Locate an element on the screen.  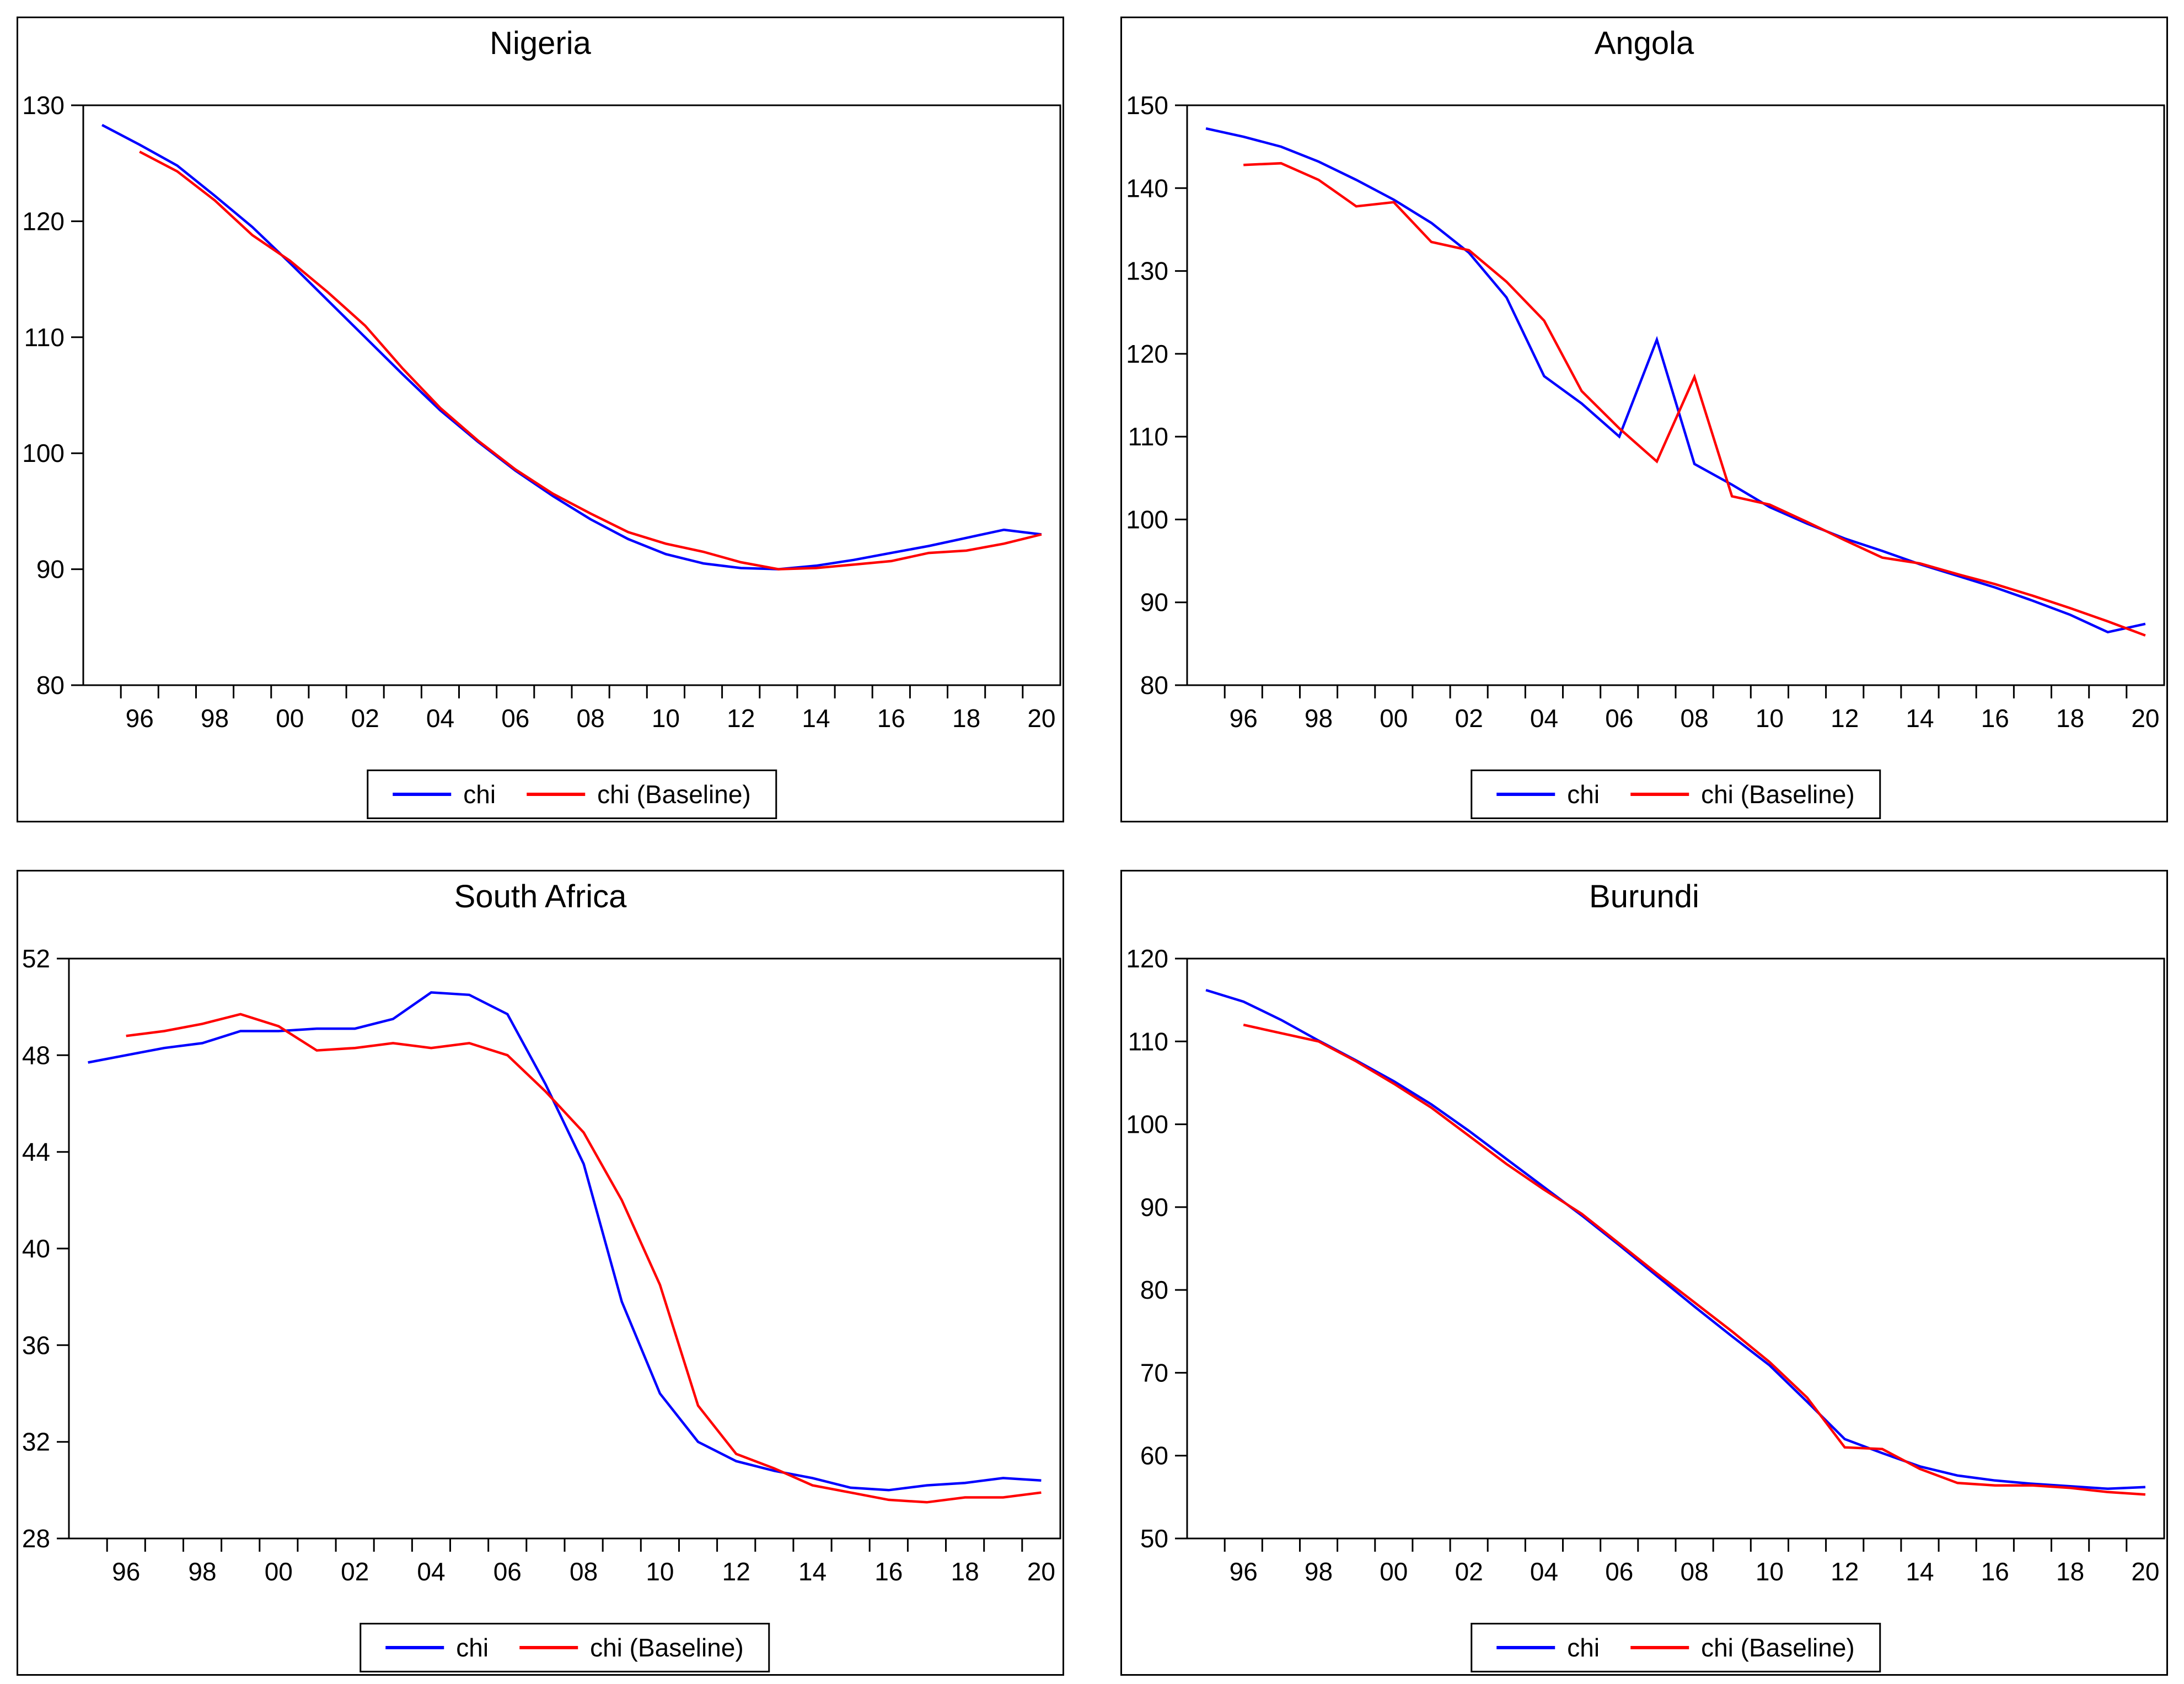
y-tick-label: 70 is located at coordinates (1154, 1372).